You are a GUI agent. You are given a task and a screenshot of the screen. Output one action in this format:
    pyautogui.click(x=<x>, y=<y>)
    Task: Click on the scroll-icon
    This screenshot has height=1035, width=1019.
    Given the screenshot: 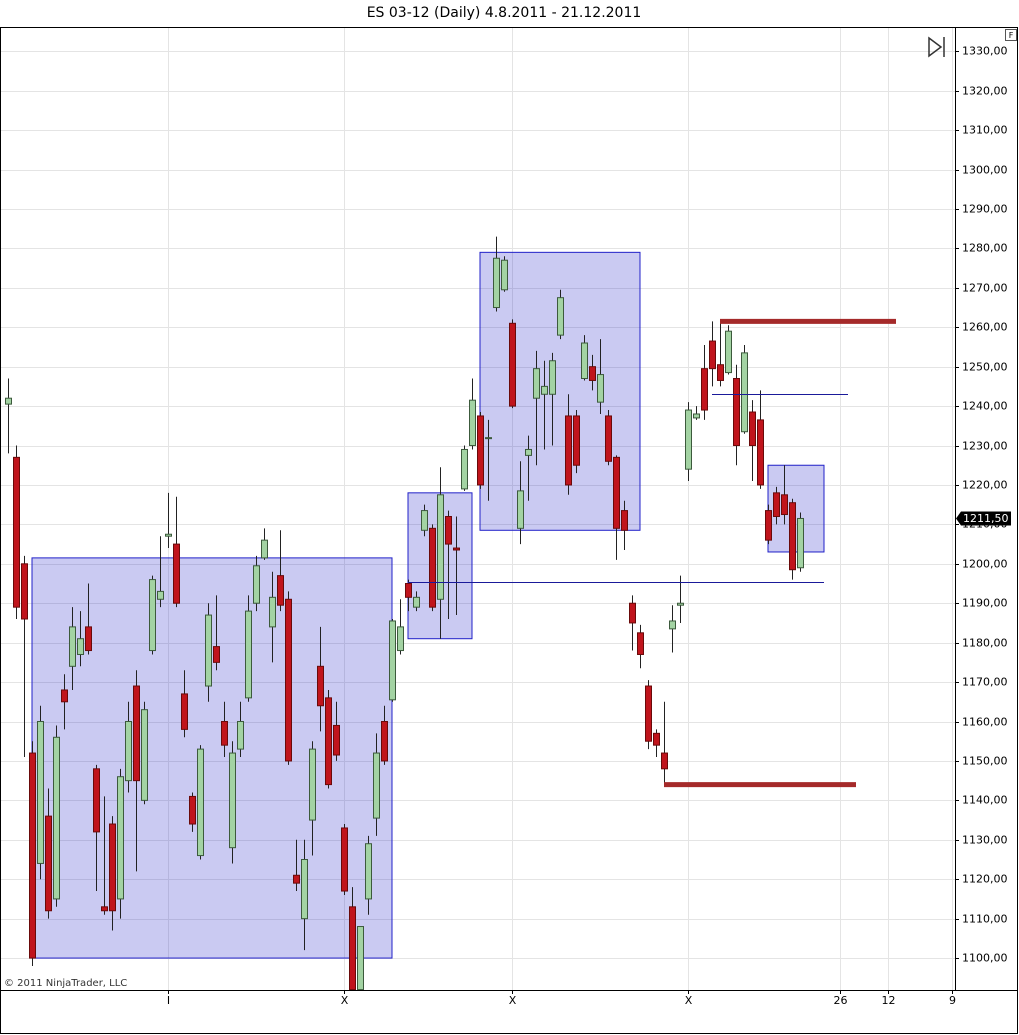 What is the action you would take?
    pyautogui.click(x=935, y=47)
    